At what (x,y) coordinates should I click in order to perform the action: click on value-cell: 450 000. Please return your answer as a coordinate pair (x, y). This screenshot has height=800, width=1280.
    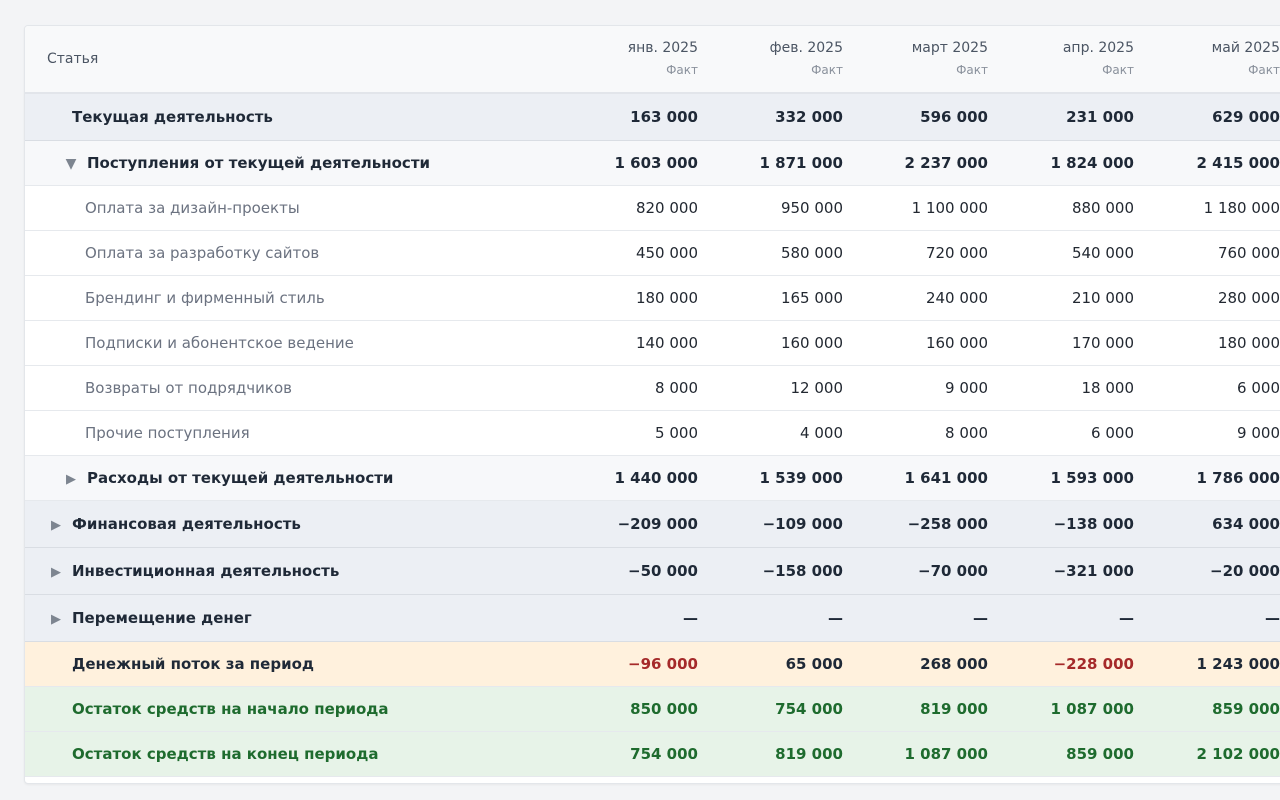
    Looking at the image, I should click on (627, 253).